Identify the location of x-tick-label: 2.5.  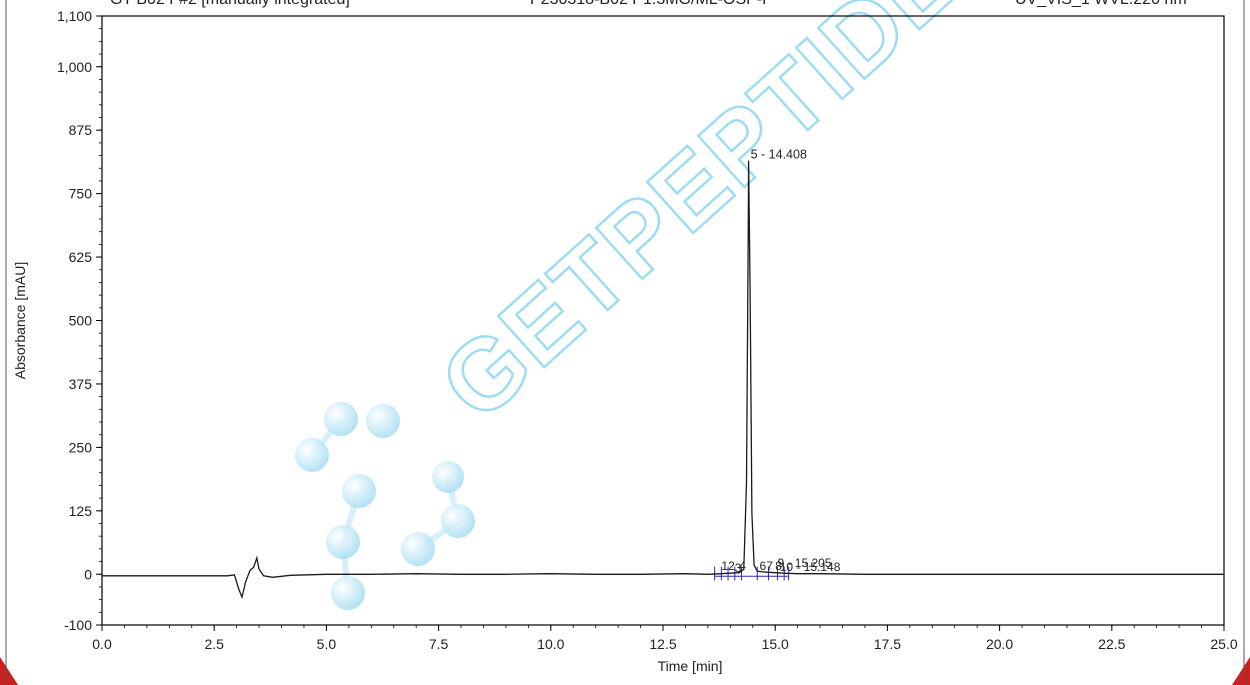
(214, 644).